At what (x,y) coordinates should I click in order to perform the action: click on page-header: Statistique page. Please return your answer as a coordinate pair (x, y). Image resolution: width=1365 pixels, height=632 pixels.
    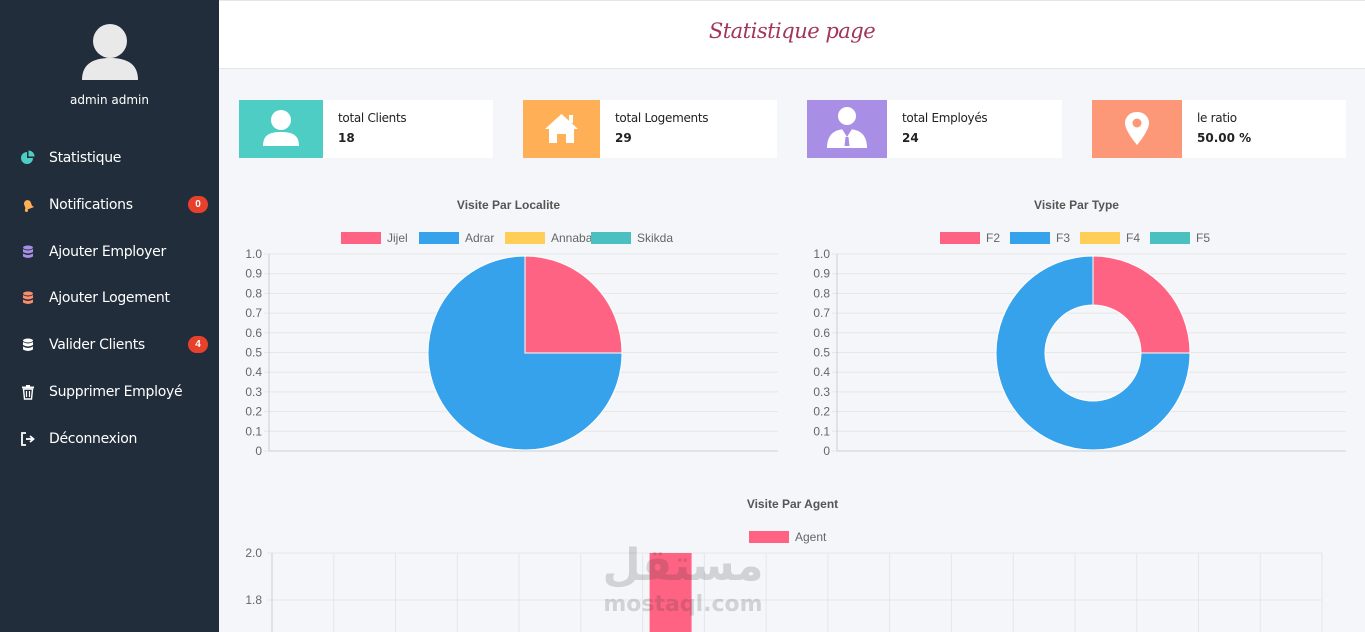
    Looking at the image, I should click on (792, 34).